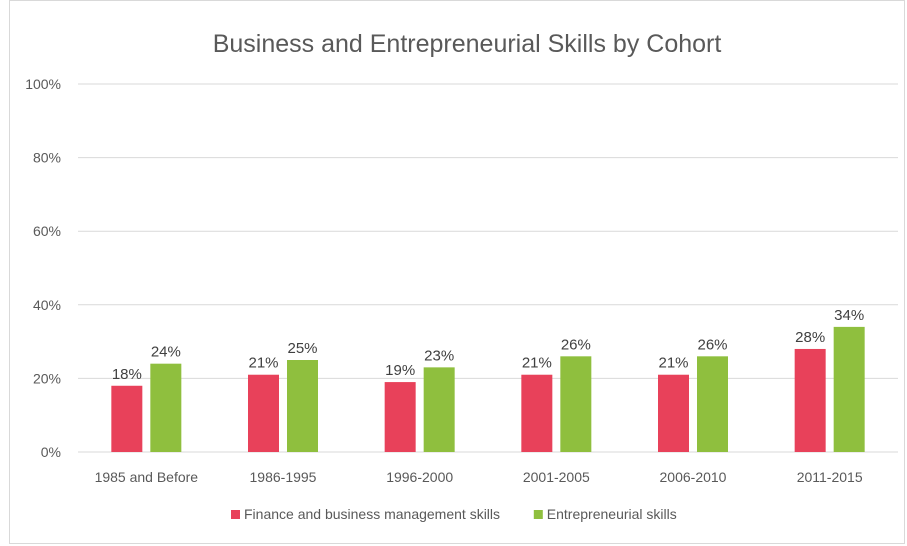 Image resolution: width=907 pixels, height=546 pixels. What do you see at coordinates (47, 378) in the screenshot?
I see `y-tick-label: 20%` at bounding box center [47, 378].